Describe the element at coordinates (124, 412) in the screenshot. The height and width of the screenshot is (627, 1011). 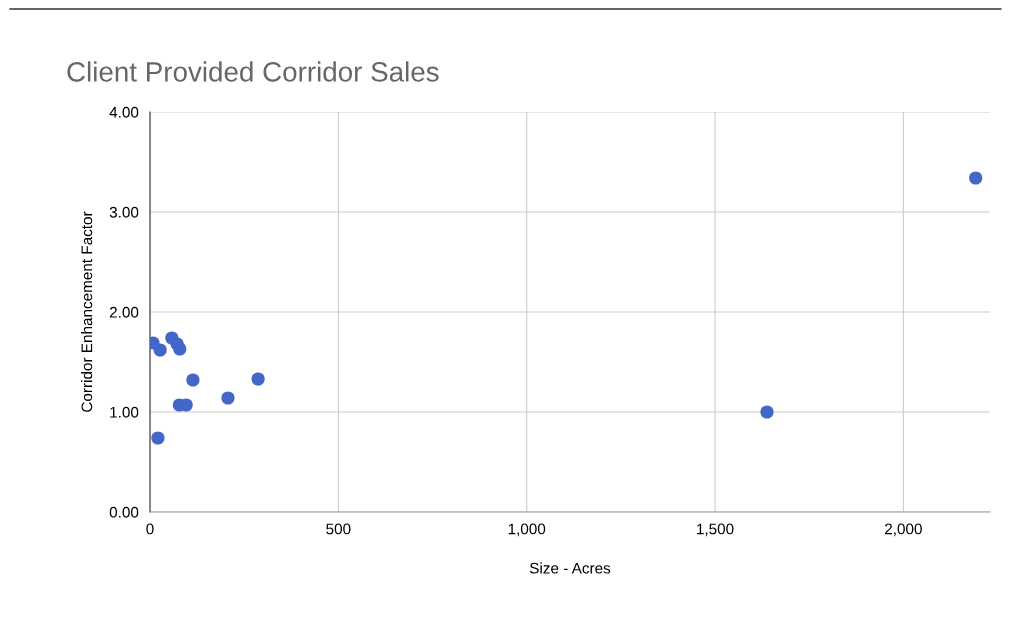
I see `y-tick-label: 1.00` at that location.